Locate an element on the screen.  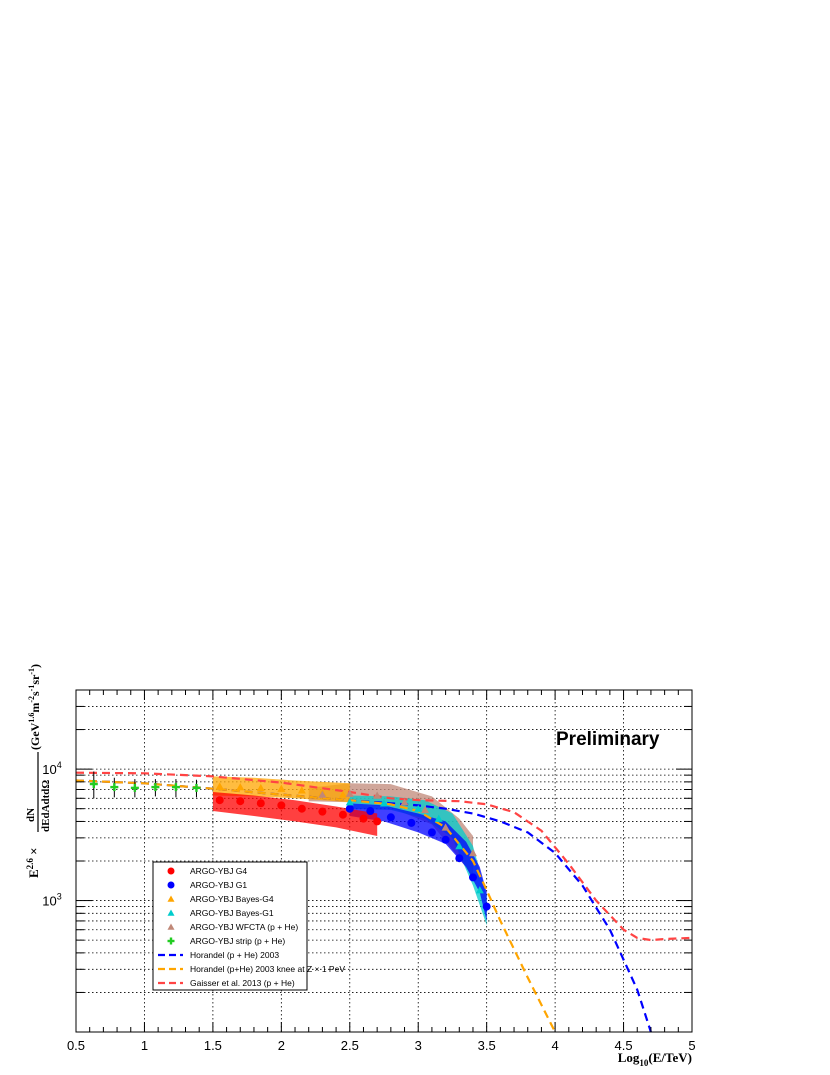
legend-label-4: ARGO-YBJ WFCTA (p + He) is located at coordinates (244, 927).